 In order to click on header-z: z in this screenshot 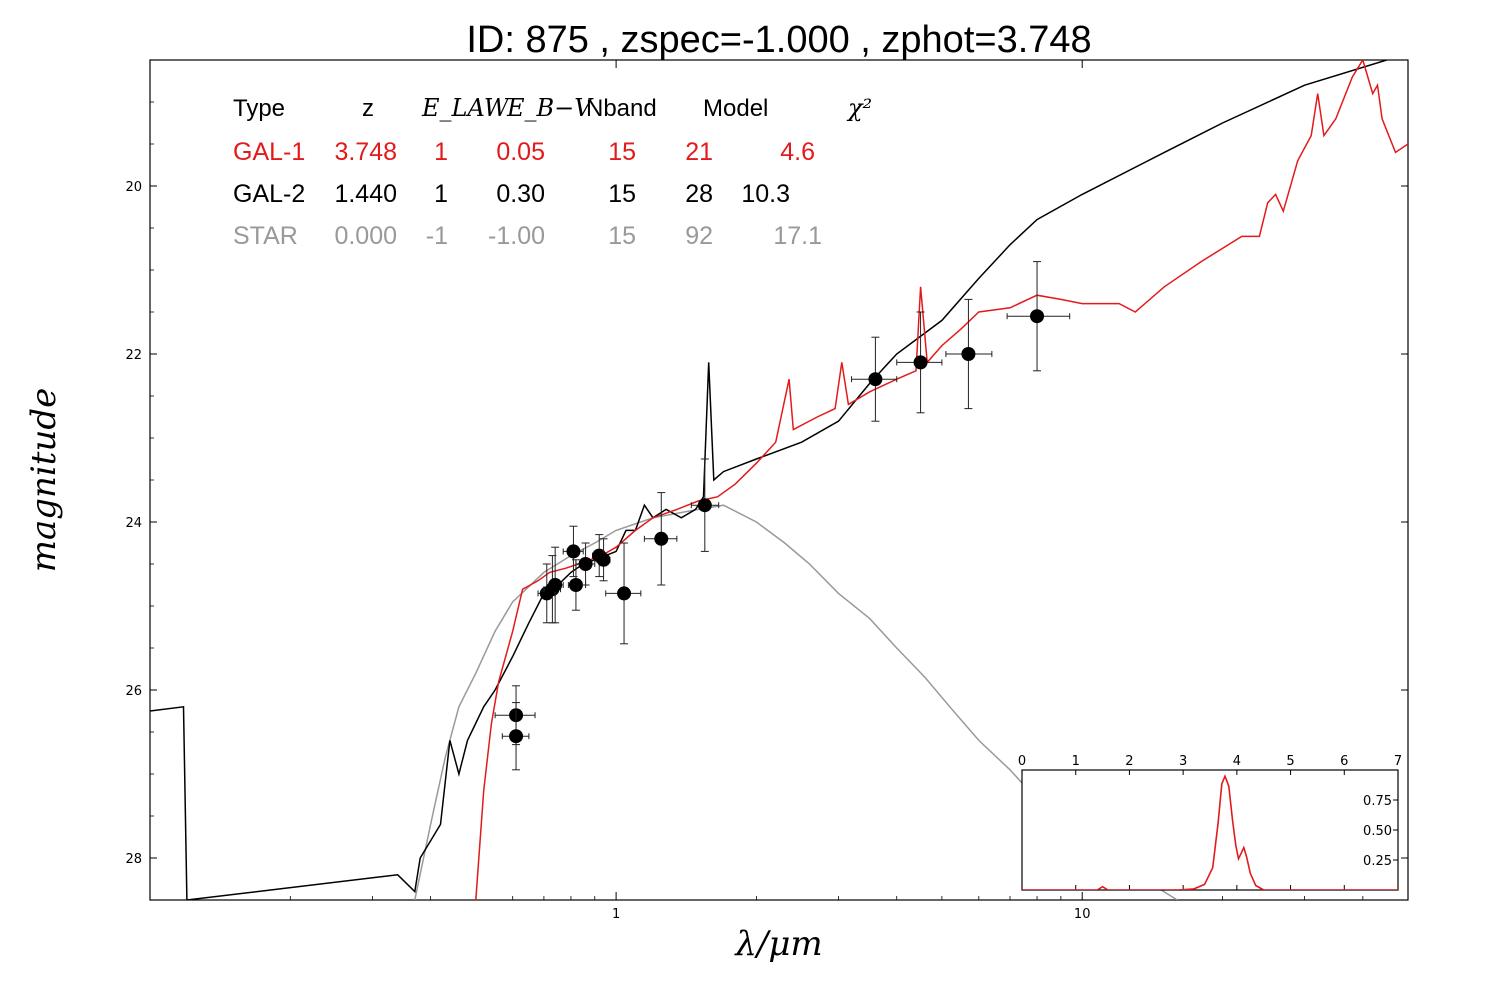, I will do `click(368, 108)`.